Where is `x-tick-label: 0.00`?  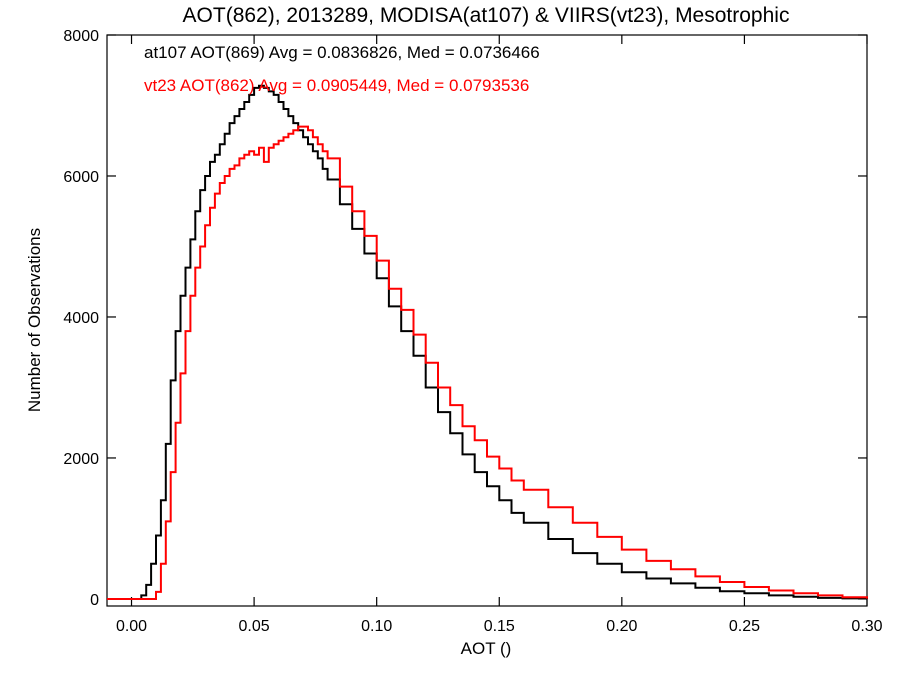
x-tick-label: 0.00 is located at coordinates (131, 626).